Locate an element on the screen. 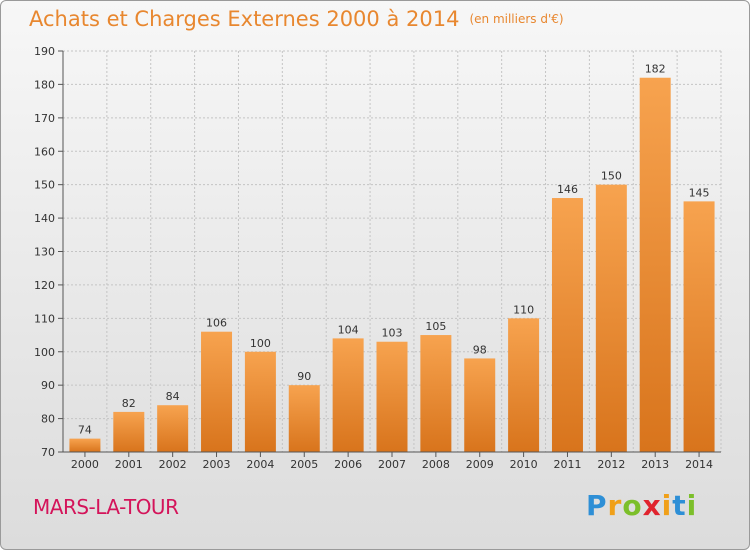  chart-subtitle: (en milliers d'€) is located at coordinates (516, 19).